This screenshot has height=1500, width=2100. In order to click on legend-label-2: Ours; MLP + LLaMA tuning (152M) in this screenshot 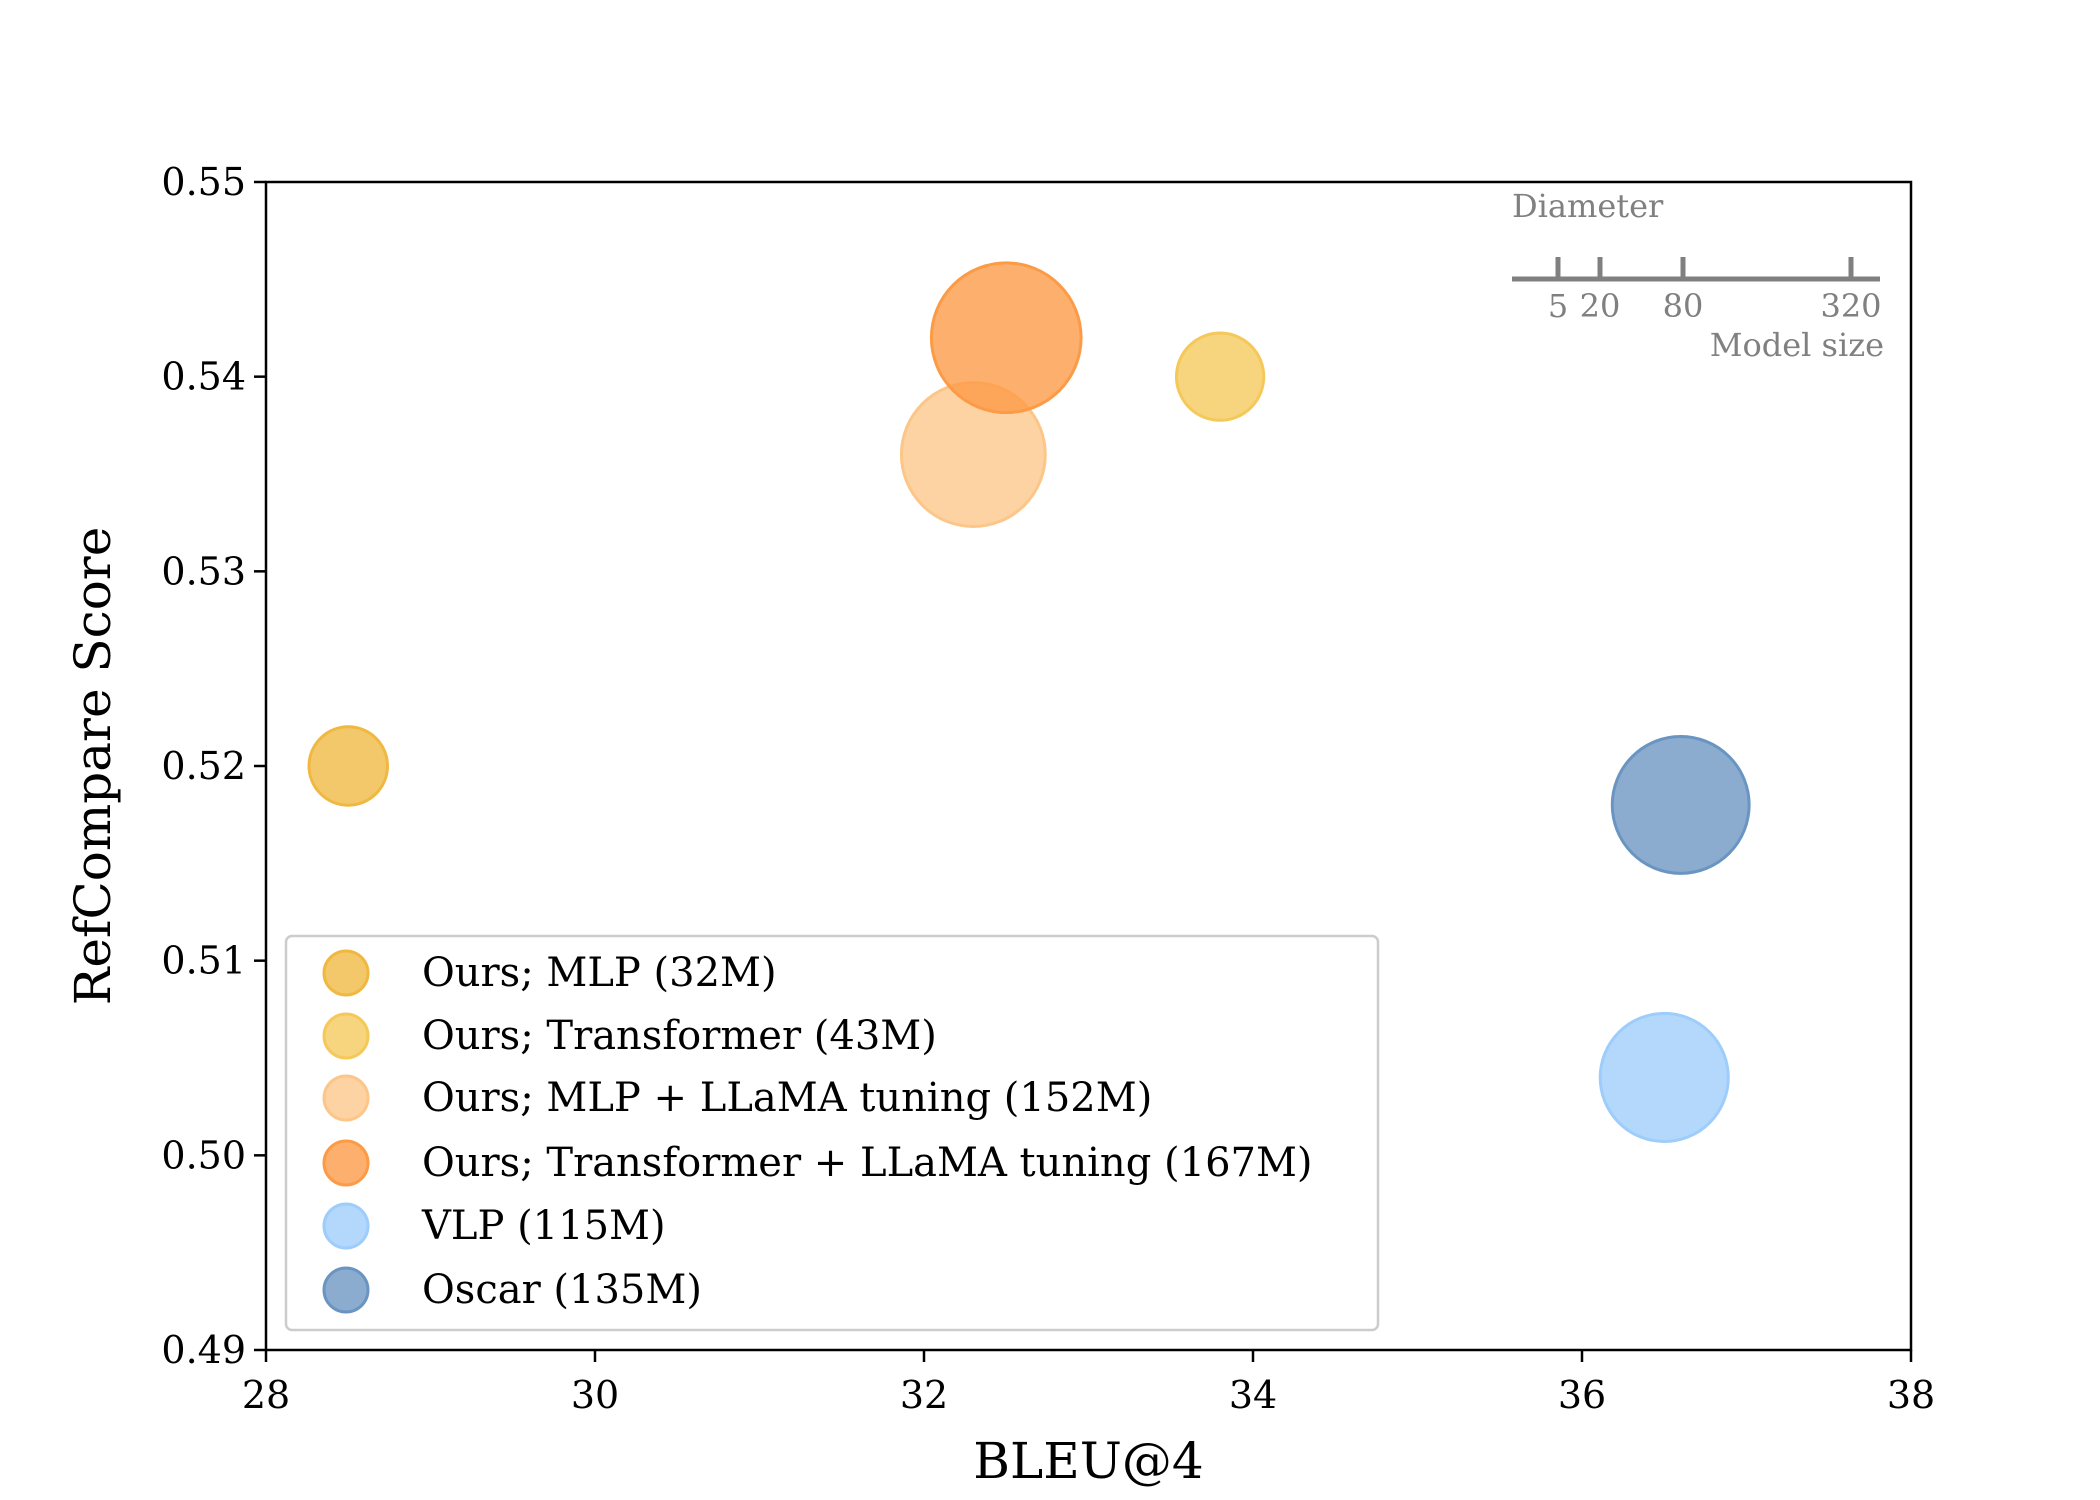, I will do `click(787, 1098)`.